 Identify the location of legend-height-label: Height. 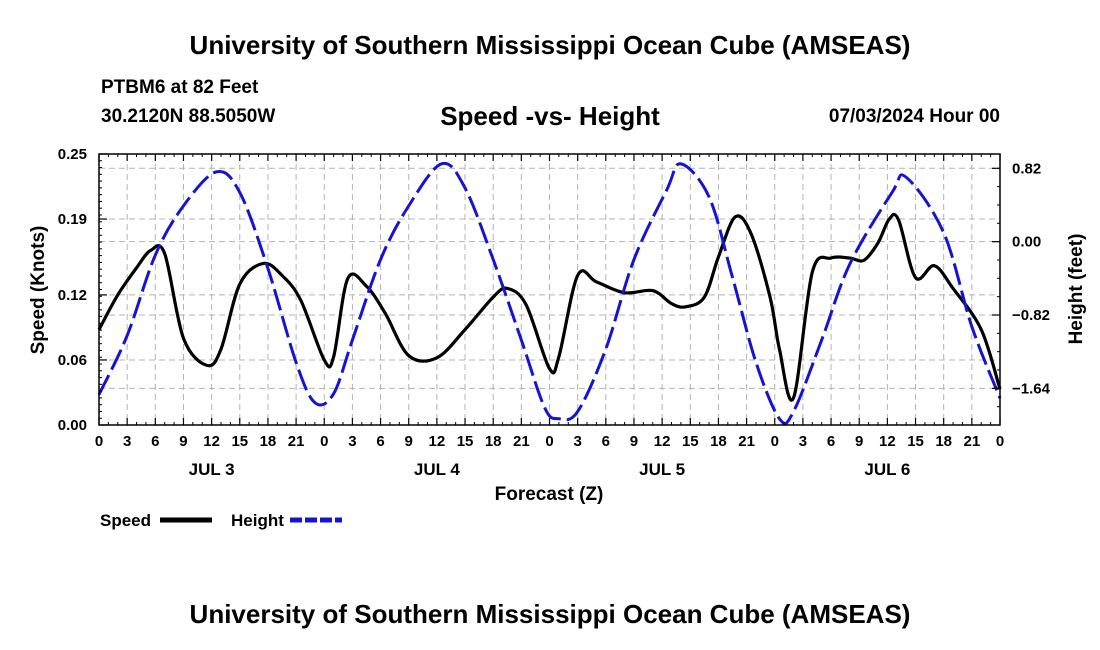
(257, 520).